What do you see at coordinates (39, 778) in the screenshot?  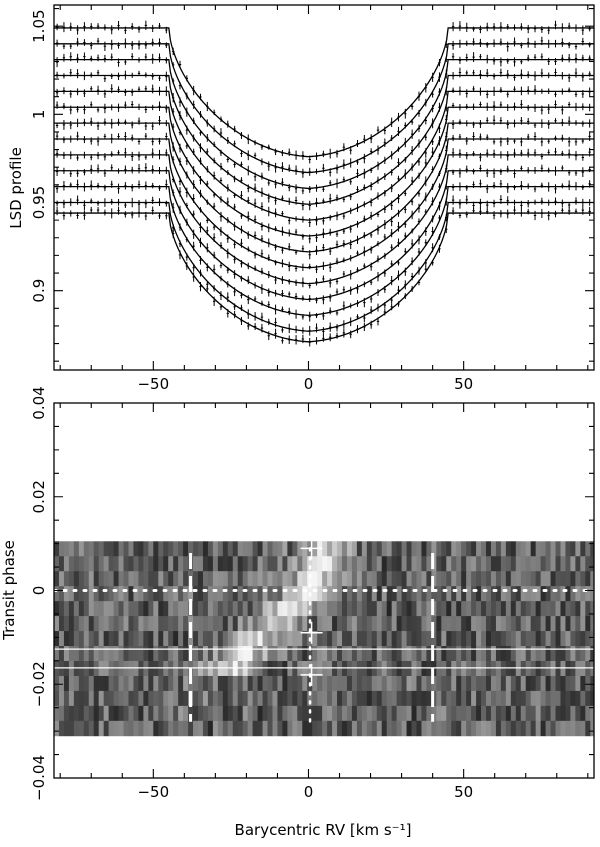 I see `bottom-ytick-label: −0.04` at bounding box center [39, 778].